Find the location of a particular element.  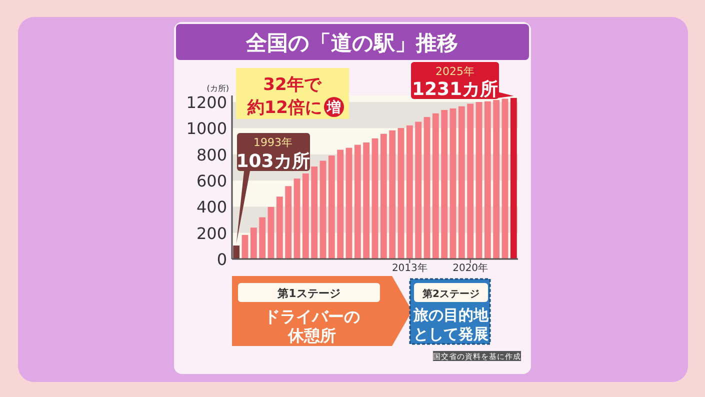

text: 第2ステージ is located at coordinates (451, 294).